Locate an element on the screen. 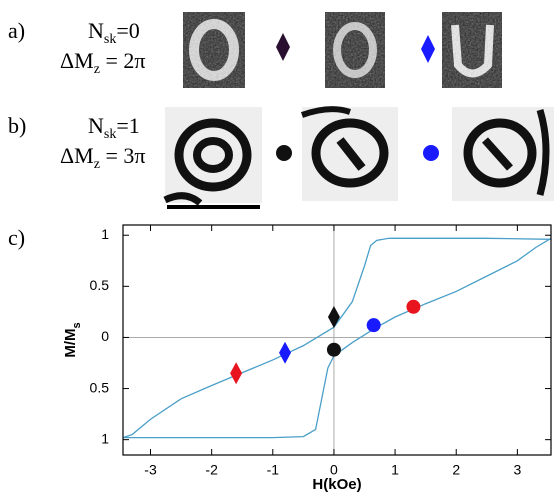 The height and width of the screenshot is (494, 554). dm-text: ΔMz = 3π is located at coordinates (102, 157).